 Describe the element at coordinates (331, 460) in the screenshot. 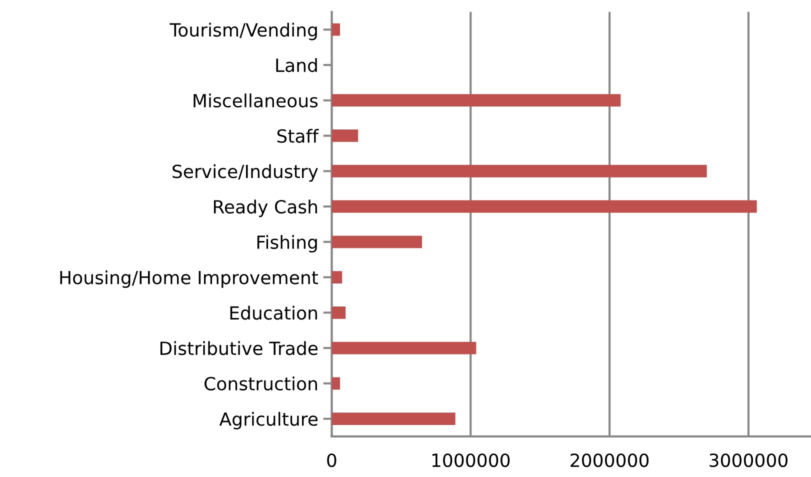

I see `x-tick-label: 0` at that location.